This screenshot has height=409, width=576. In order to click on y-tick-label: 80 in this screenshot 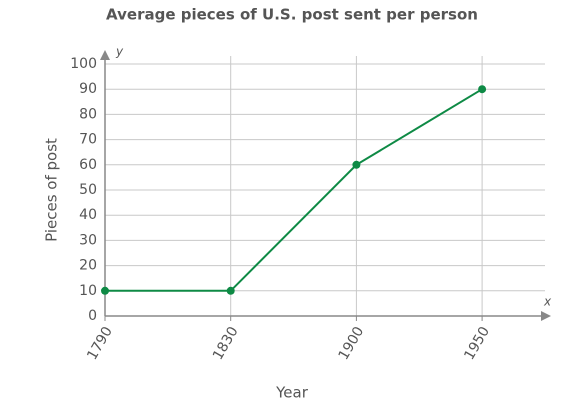, I will do `click(88, 114)`.